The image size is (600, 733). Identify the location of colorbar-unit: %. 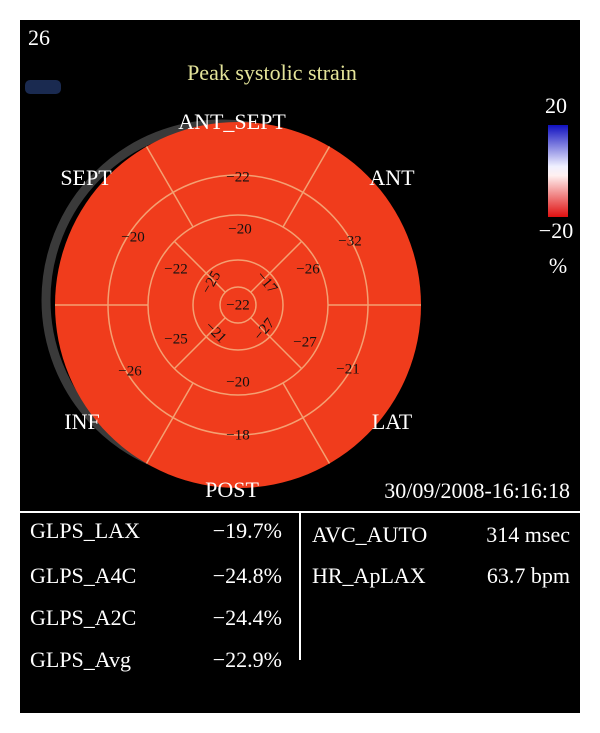
(558, 265).